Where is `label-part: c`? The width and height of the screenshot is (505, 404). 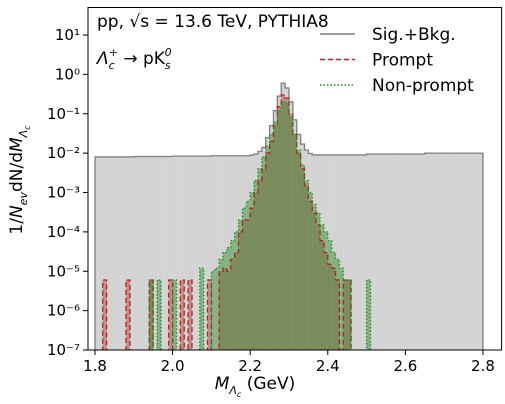
label-part: c is located at coordinates (239, 394).